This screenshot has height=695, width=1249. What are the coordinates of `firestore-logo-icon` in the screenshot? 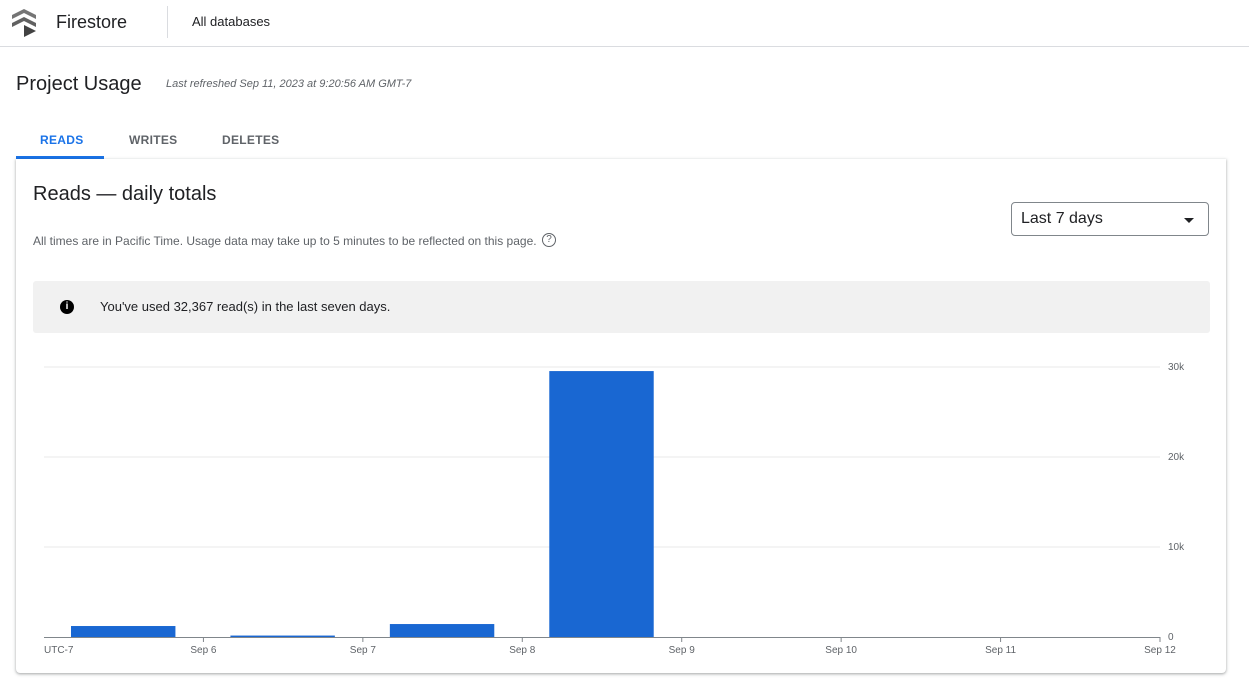 It's located at (24, 23).